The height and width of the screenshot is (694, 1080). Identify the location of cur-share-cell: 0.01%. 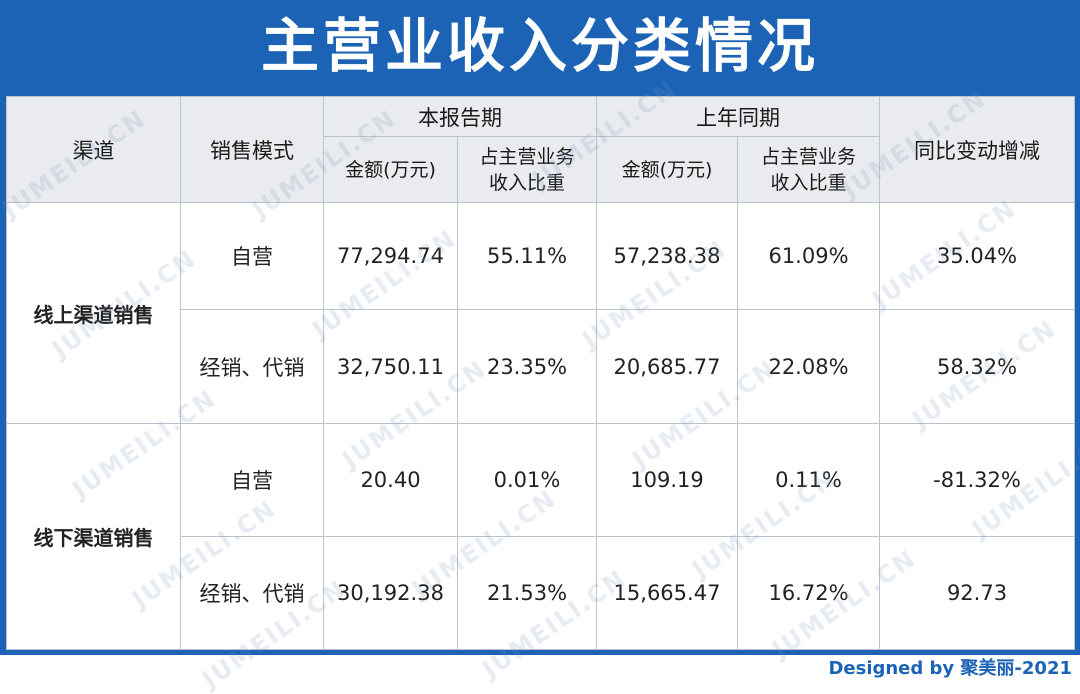
(527, 480).